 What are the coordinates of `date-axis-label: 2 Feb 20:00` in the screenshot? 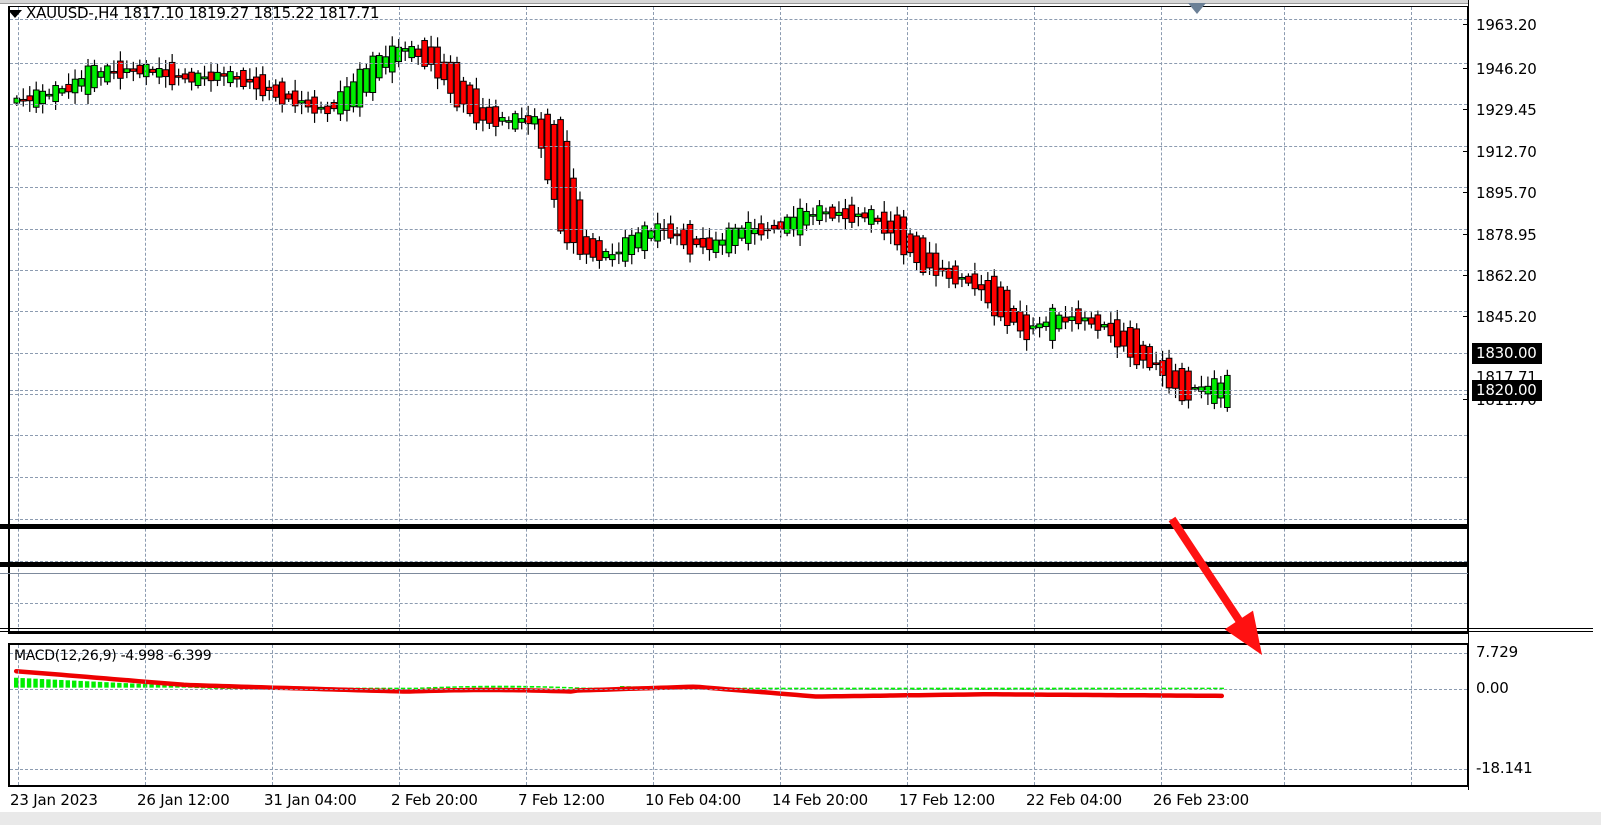 It's located at (434, 800).